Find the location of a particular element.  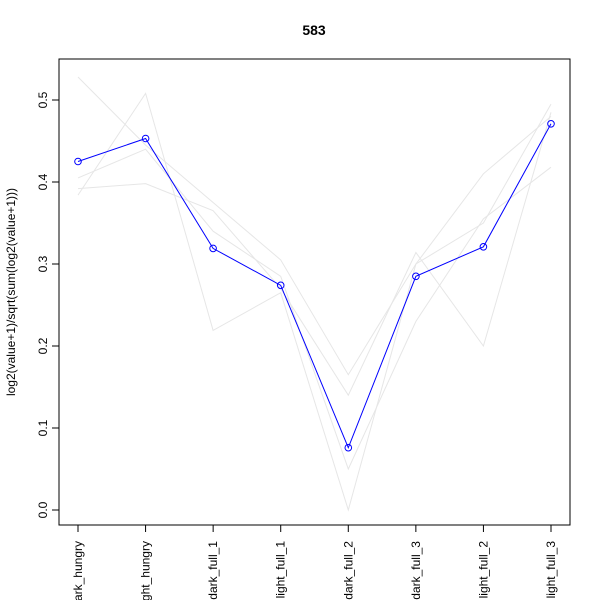

x-tick-label: light_hungry is located at coordinates (146, 570).